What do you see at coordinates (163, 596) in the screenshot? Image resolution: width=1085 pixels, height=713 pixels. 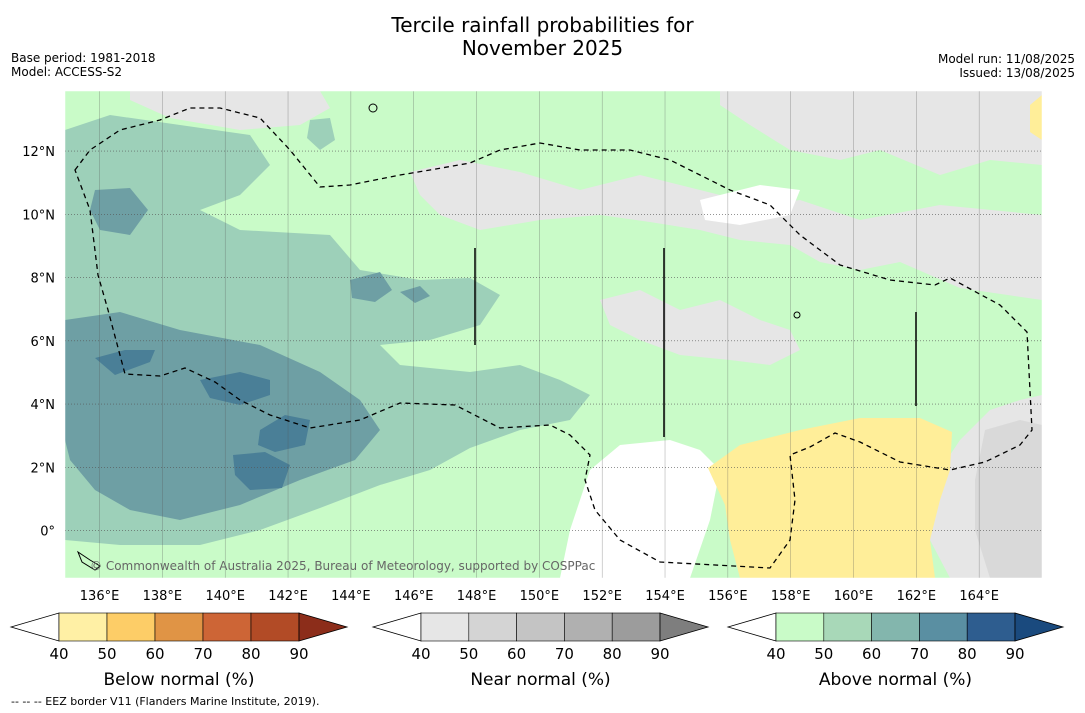 I see `longitude-label: 138°E` at bounding box center [163, 596].